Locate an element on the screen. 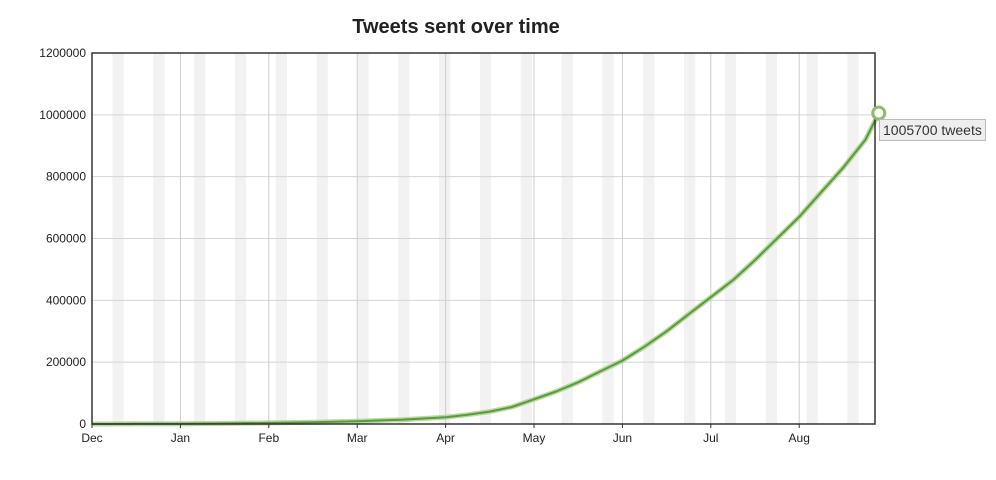  y-axis-ticks: 0 200000 400000 600000 800000 1000000 1200000 is located at coordinates (62, 238).